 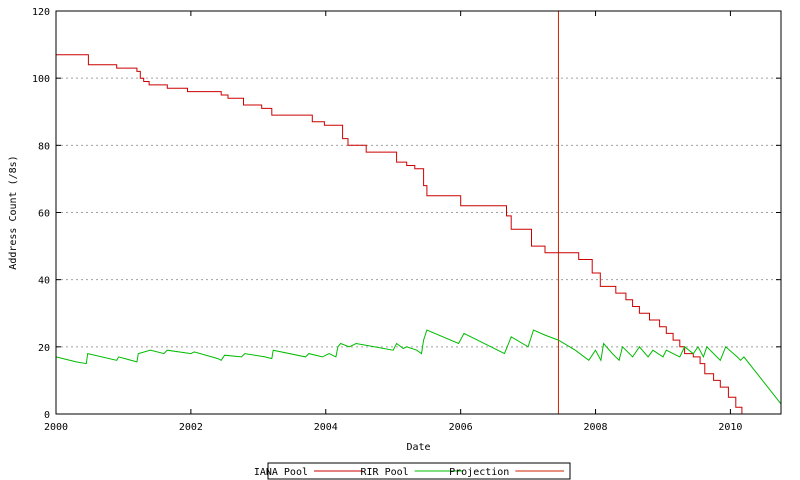 I want to click on x-tick-label: 2010, so click(x=730, y=427).